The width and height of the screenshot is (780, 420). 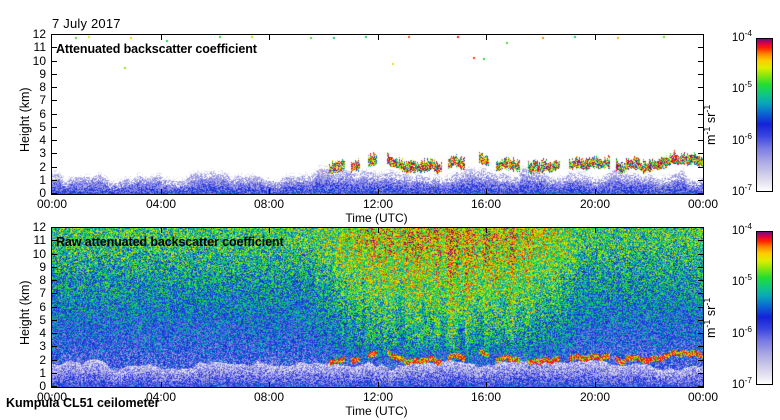 What do you see at coordinates (376, 218) in the screenshot?
I see `x-axis-label-panel1: Time (UTC)` at bounding box center [376, 218].